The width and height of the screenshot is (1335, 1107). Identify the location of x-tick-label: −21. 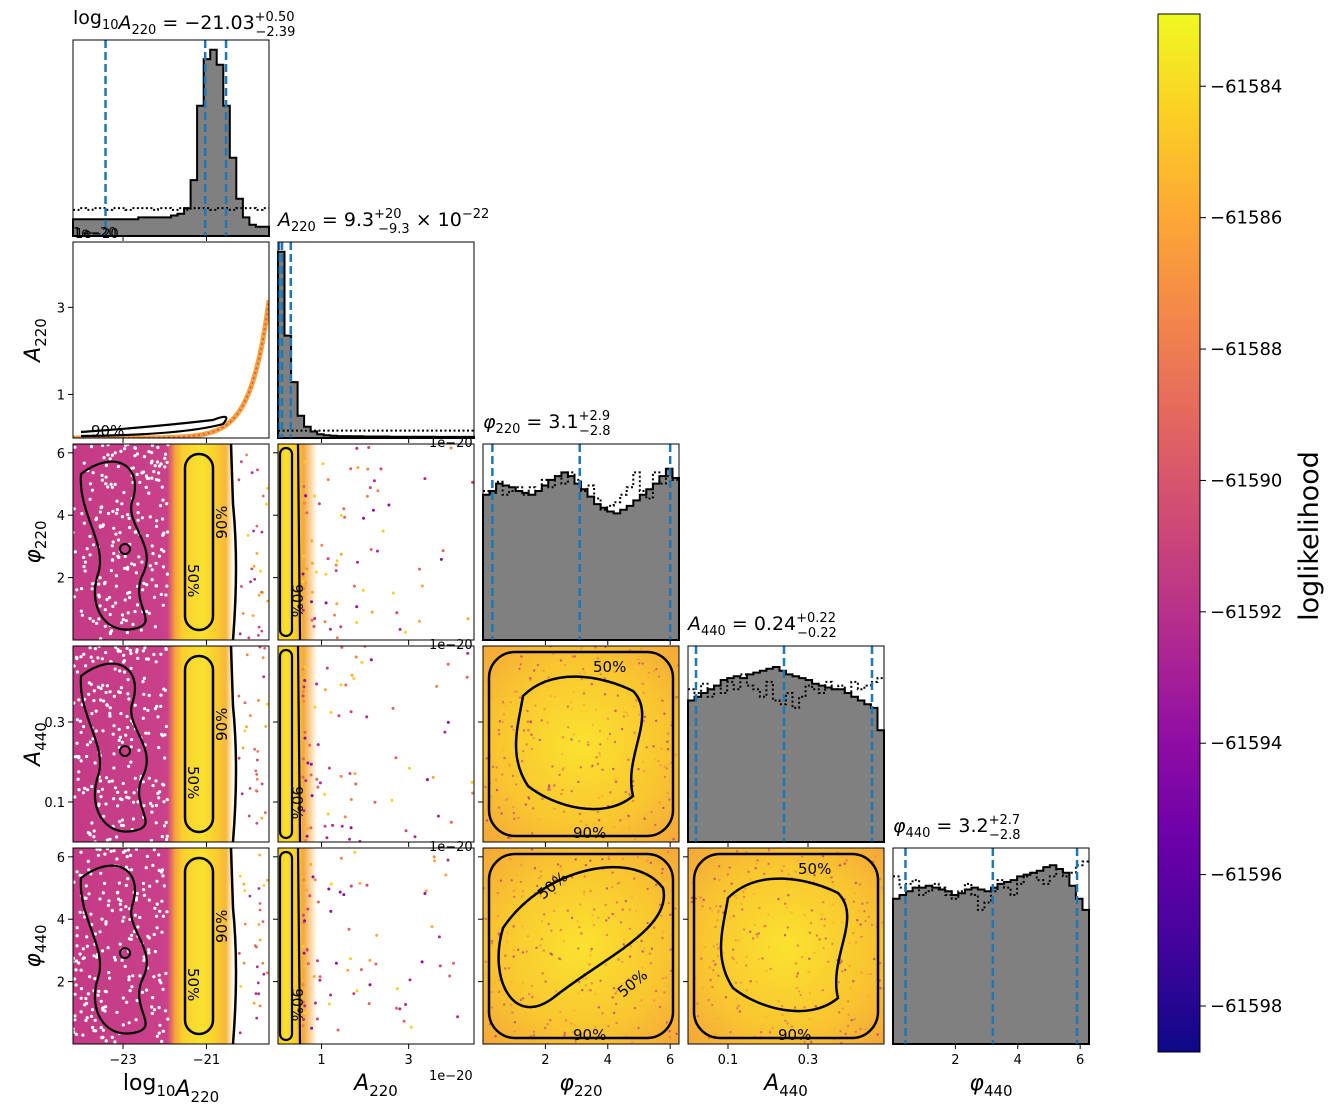
(206, 1060).